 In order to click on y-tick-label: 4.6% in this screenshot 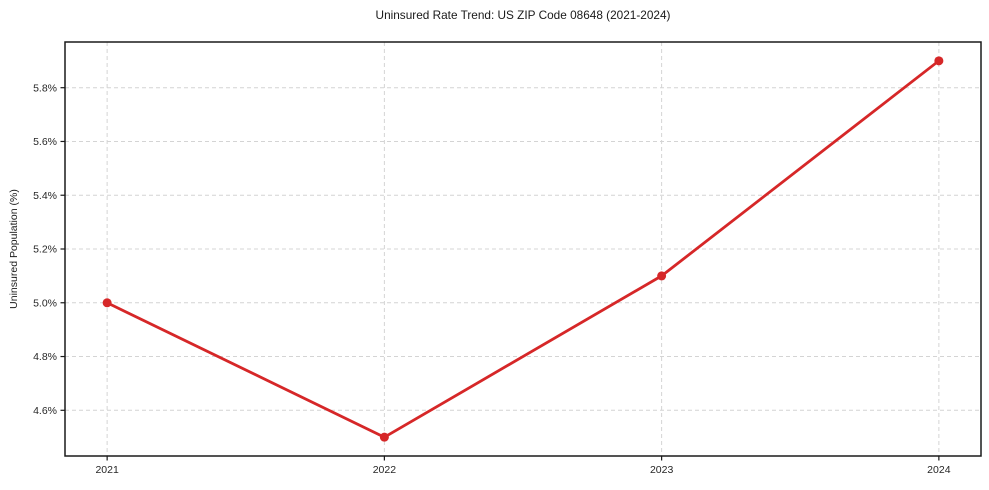, I will do `click(45, 411)`.